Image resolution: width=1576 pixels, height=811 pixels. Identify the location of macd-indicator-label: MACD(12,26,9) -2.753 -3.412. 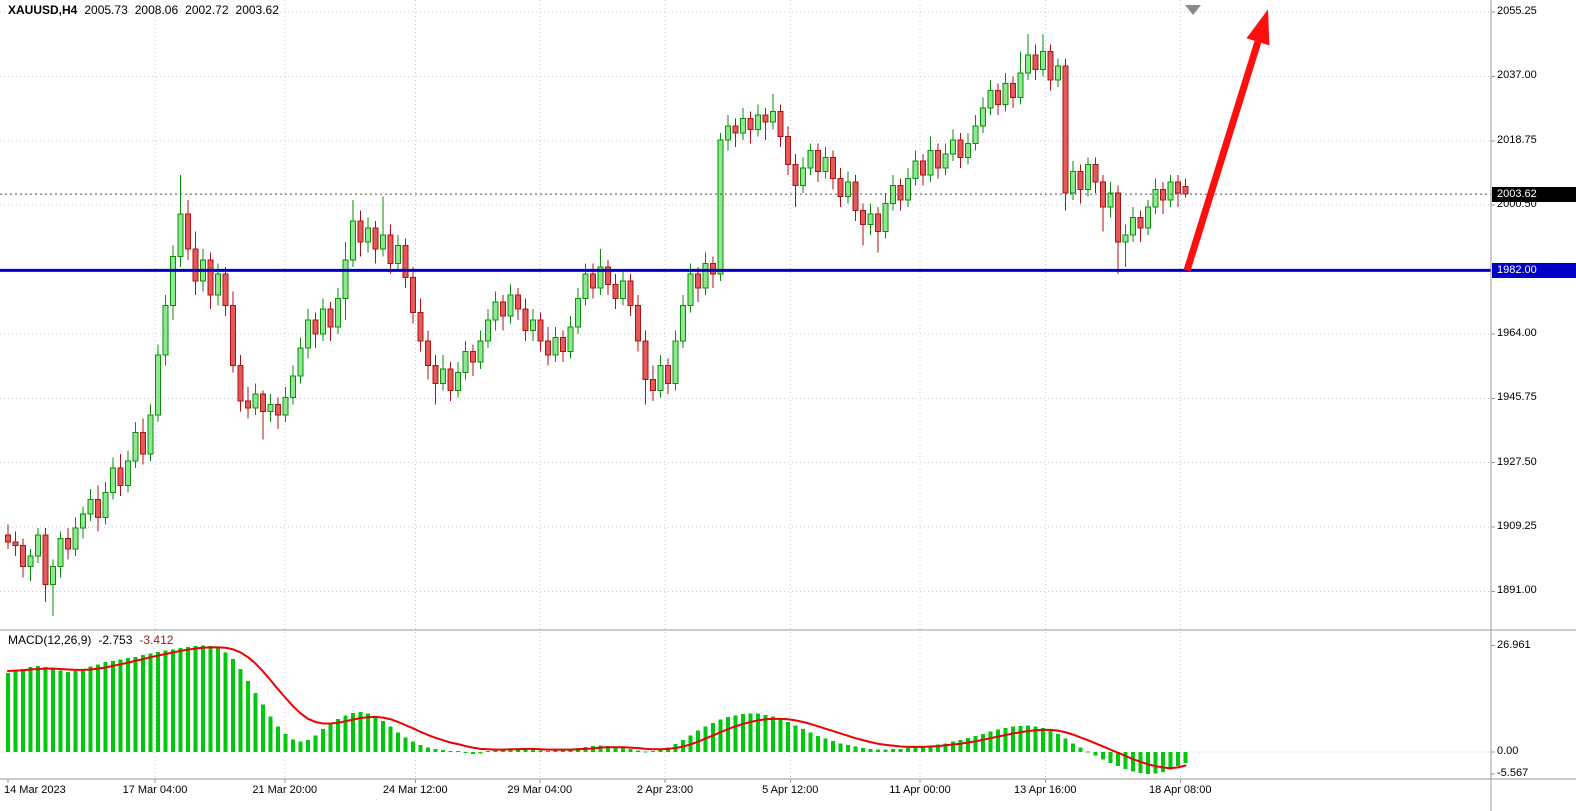
(94, 640).